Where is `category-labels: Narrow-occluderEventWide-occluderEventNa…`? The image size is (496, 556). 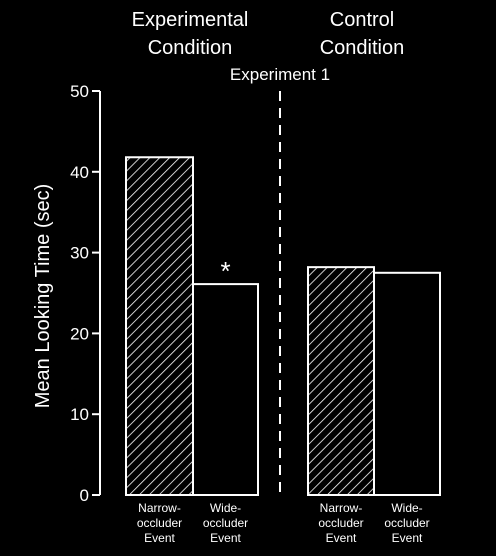 category-labels: Narrow-occluderEventWide-occluderEventNa… is located at coordinates (283, 523).